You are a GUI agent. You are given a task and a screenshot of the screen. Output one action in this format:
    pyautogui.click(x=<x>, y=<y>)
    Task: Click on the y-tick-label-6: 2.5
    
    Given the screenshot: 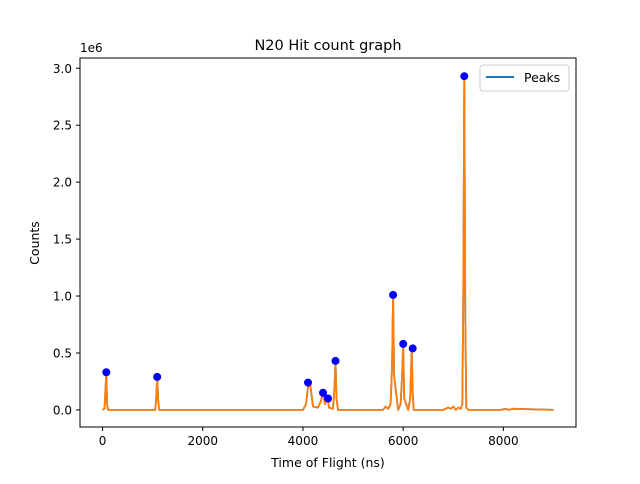 What is the action you would take?
    pyautogui.click(x=62, y=126)
    